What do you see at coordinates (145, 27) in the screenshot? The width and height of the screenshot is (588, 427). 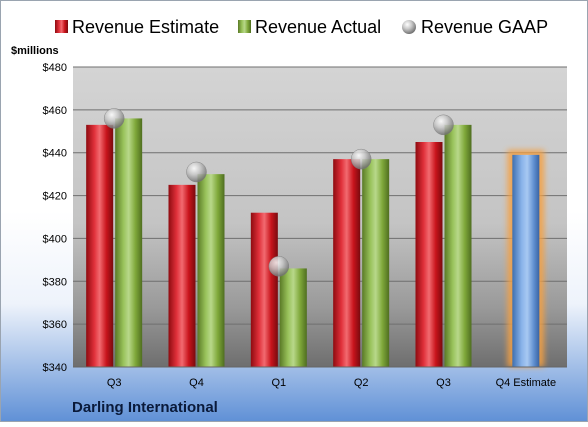 I see `legend-label-revenue-estimate: Revenue Estimate` at bounding box center [145, 27].